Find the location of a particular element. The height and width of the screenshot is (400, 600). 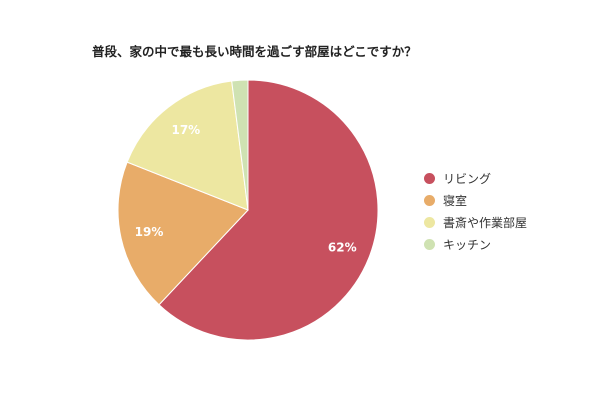

pie-data-label-1: 62% is located at coordinates (342, 247).